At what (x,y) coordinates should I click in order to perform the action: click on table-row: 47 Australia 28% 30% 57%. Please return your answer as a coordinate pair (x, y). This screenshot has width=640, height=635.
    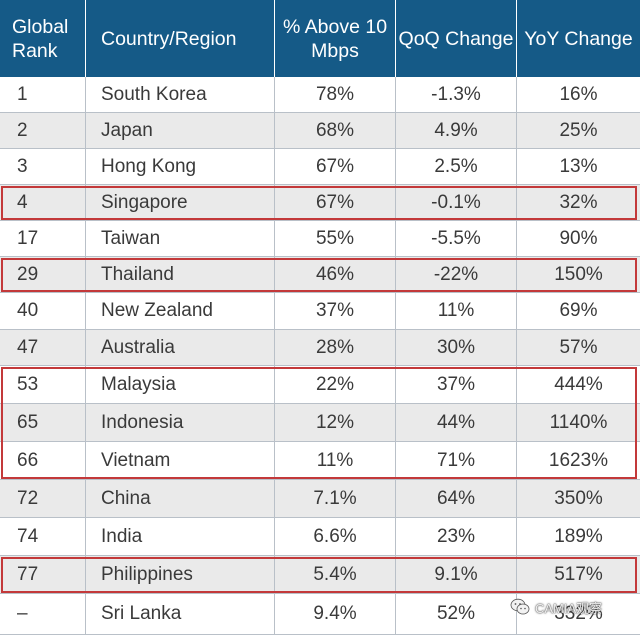
    Looking at the image, I should click on (320, 348).